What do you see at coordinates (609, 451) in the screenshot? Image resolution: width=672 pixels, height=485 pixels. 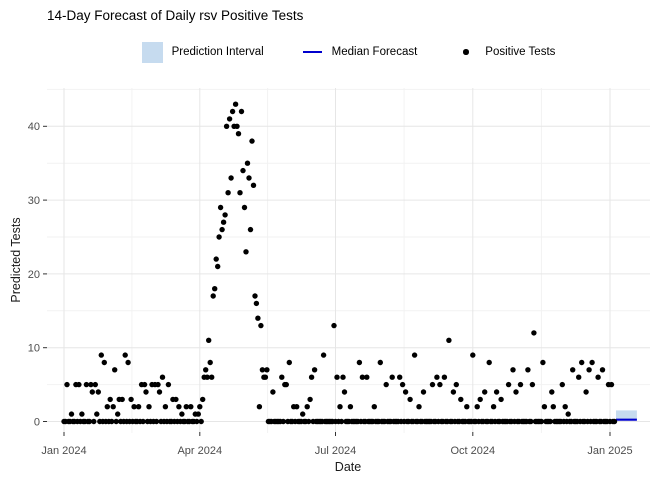 I see `x-tick-label: Jan 2025` at bounding box center [609, 451].